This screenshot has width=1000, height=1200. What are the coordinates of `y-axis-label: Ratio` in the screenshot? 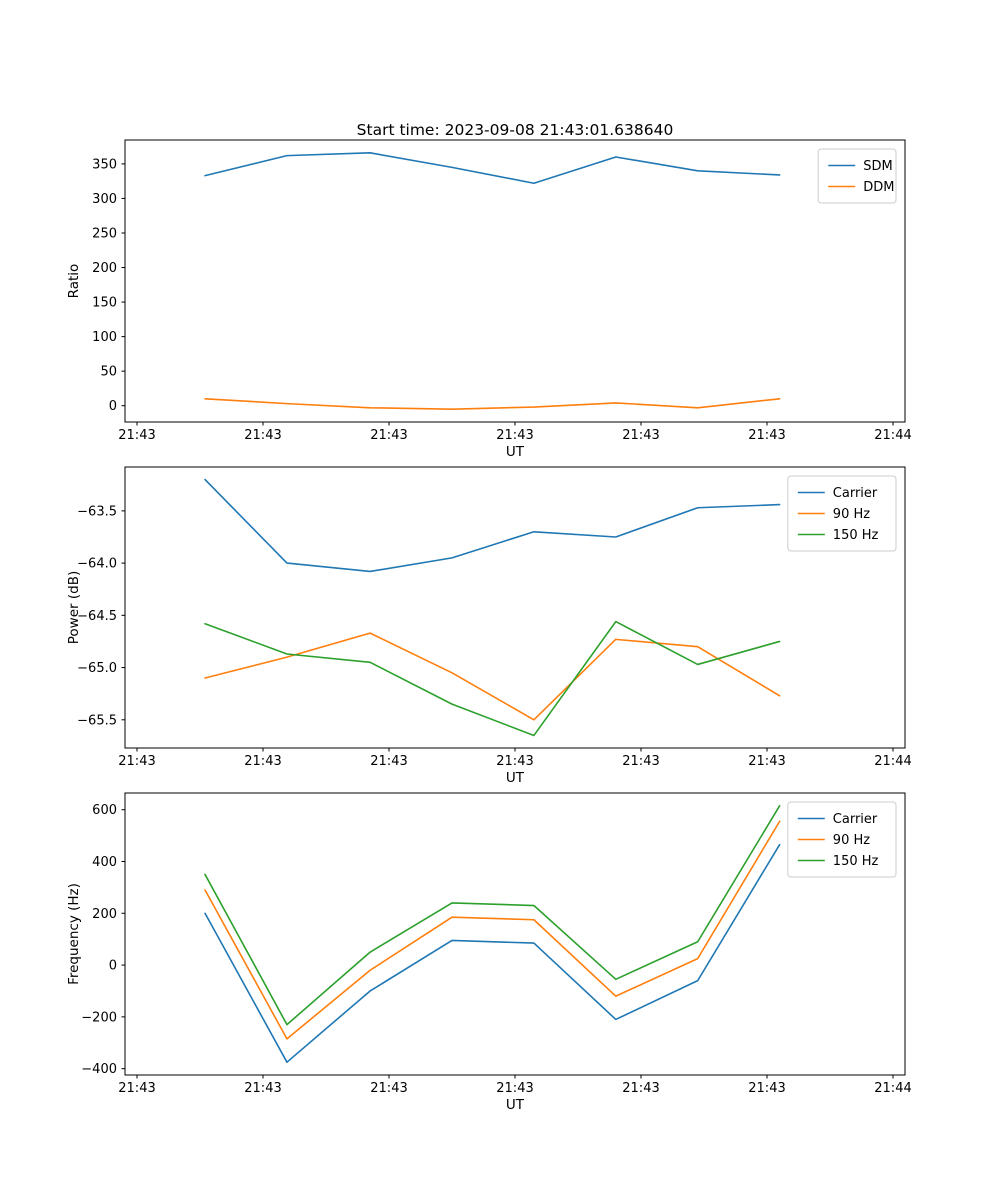 It's located at (74, 281).